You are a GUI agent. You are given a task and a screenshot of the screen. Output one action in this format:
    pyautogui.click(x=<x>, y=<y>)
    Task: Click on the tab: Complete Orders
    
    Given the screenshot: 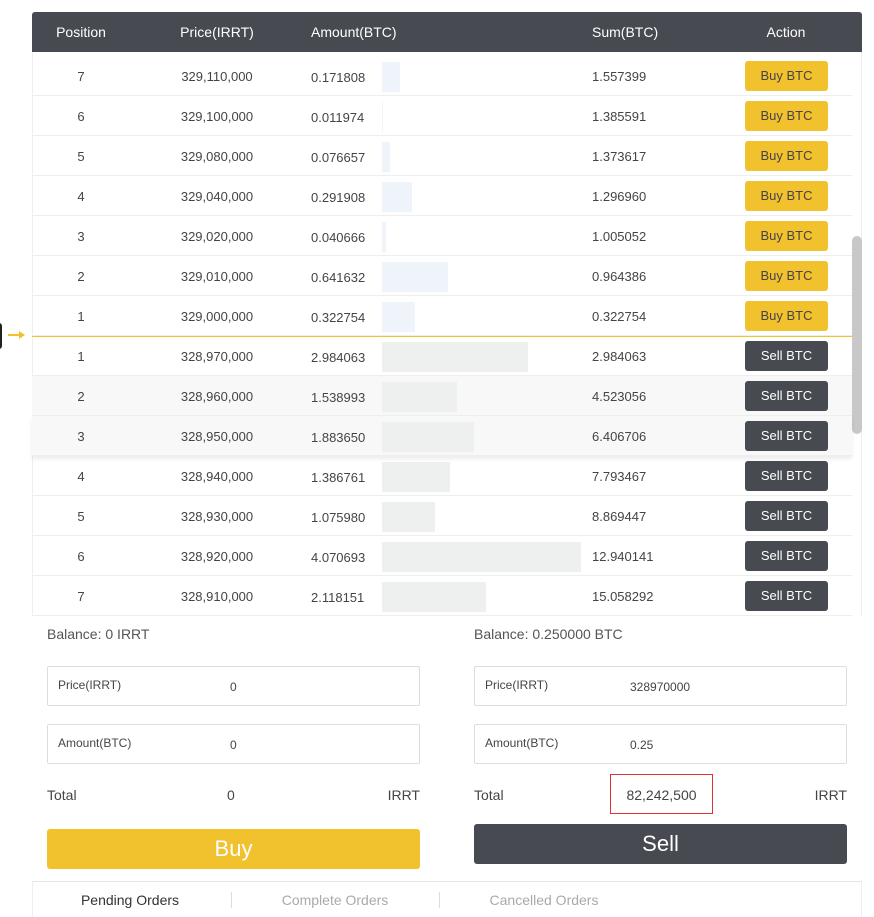 What is the action you would take?
    pyautogui.click(x=335, y=900)
    